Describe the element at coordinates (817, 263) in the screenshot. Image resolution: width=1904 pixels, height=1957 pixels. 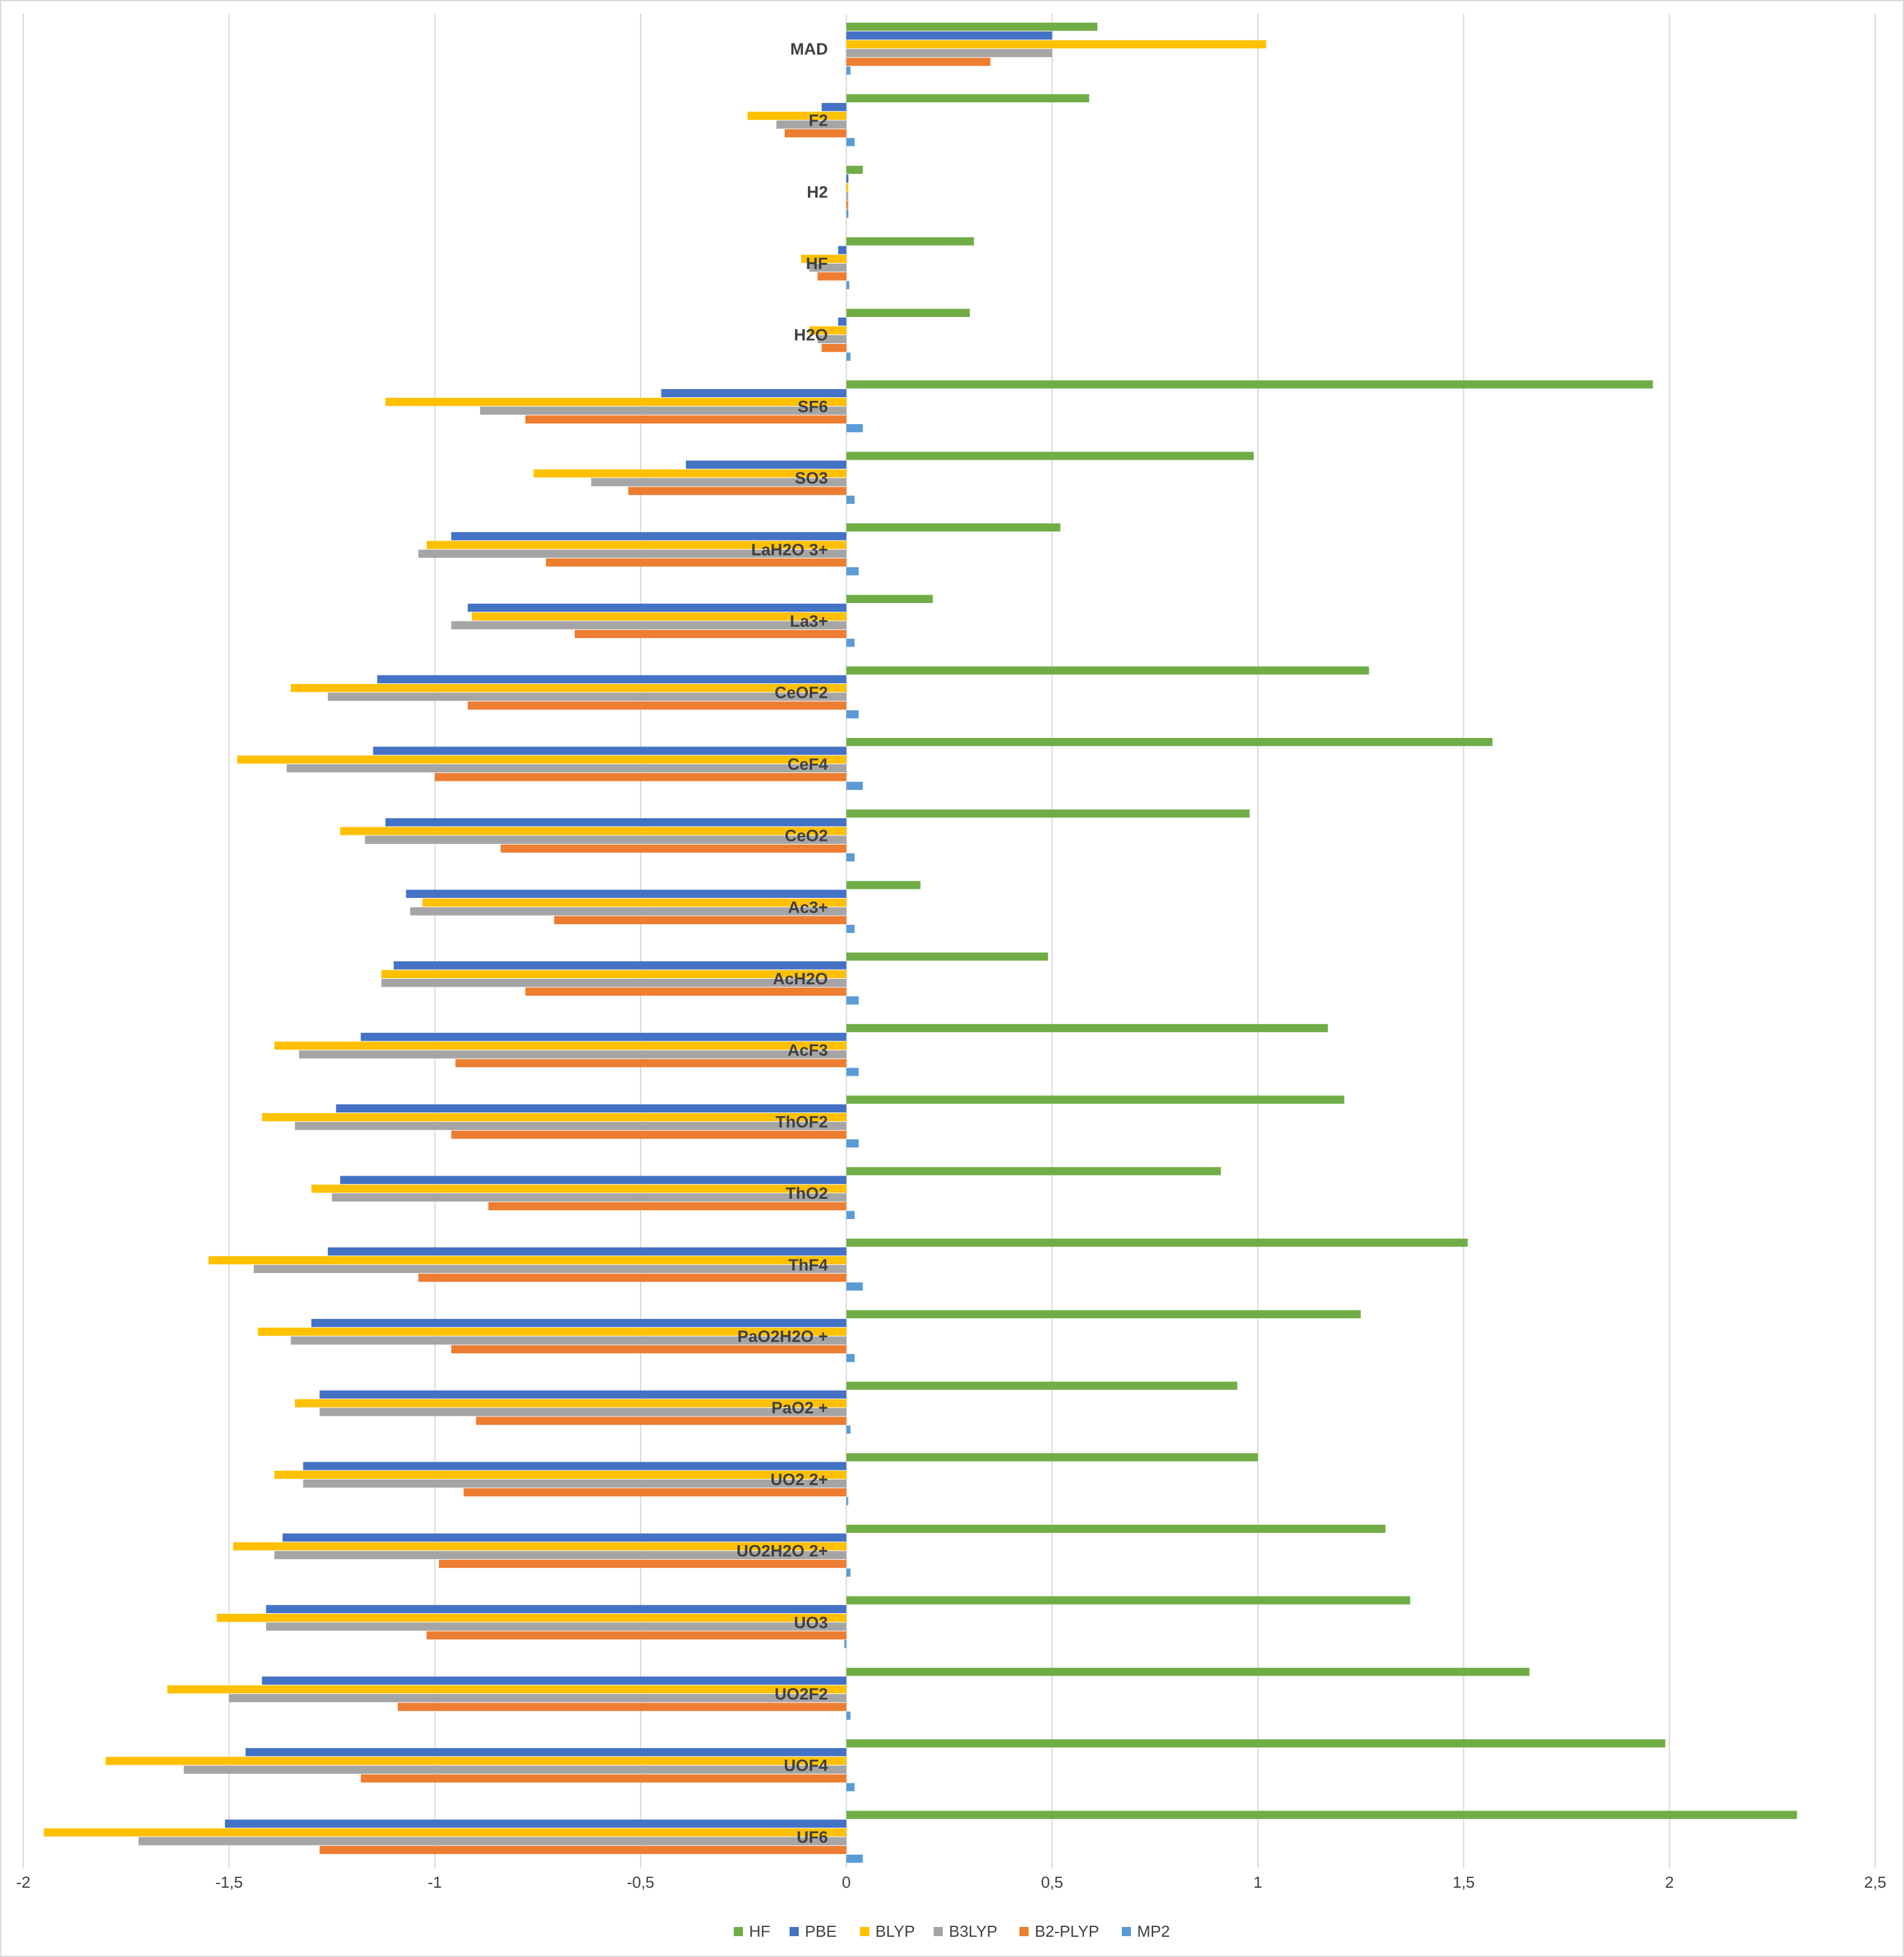
I see `category-label: HF` at that location.